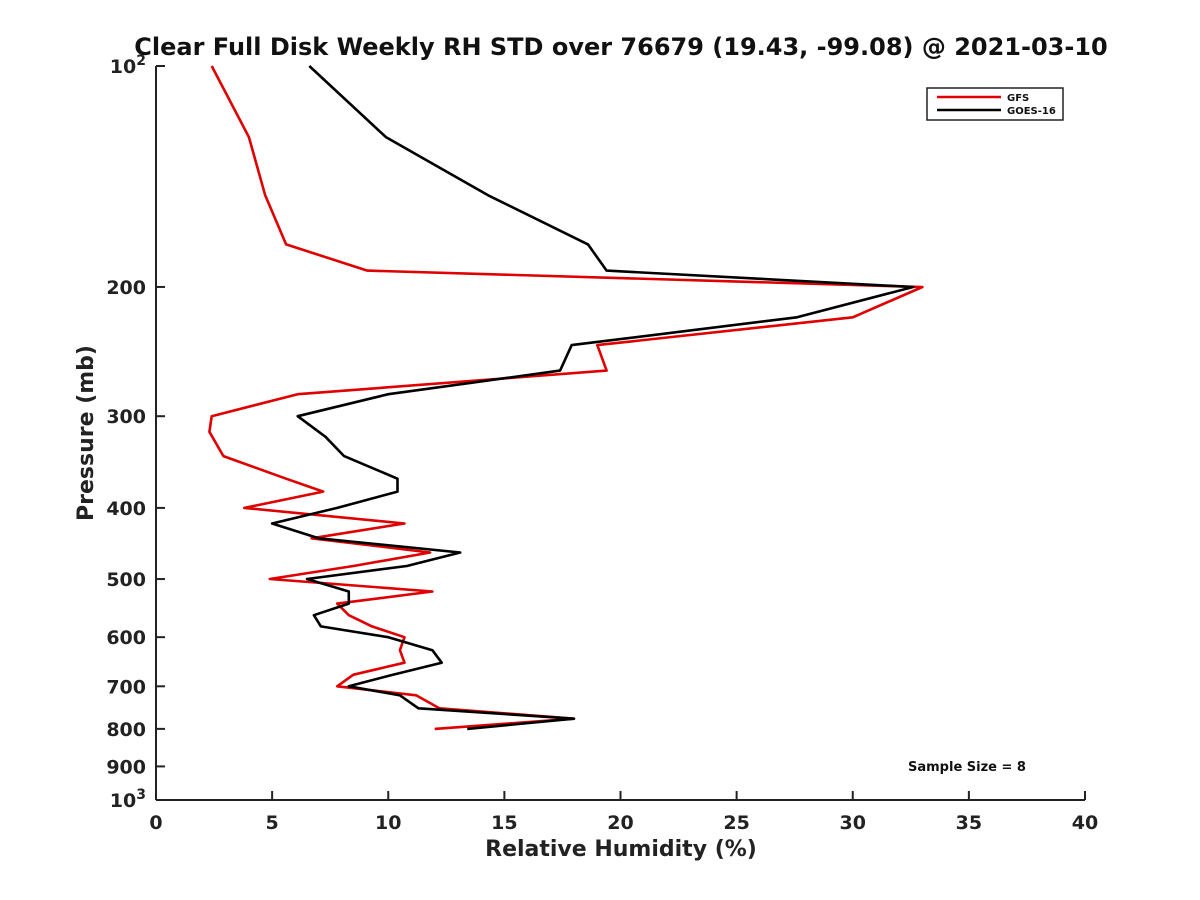  What do you see at coordinates (126, 730) in the screenshot?
I see `y-tick-label: 800` at bounding box center [126, 730].